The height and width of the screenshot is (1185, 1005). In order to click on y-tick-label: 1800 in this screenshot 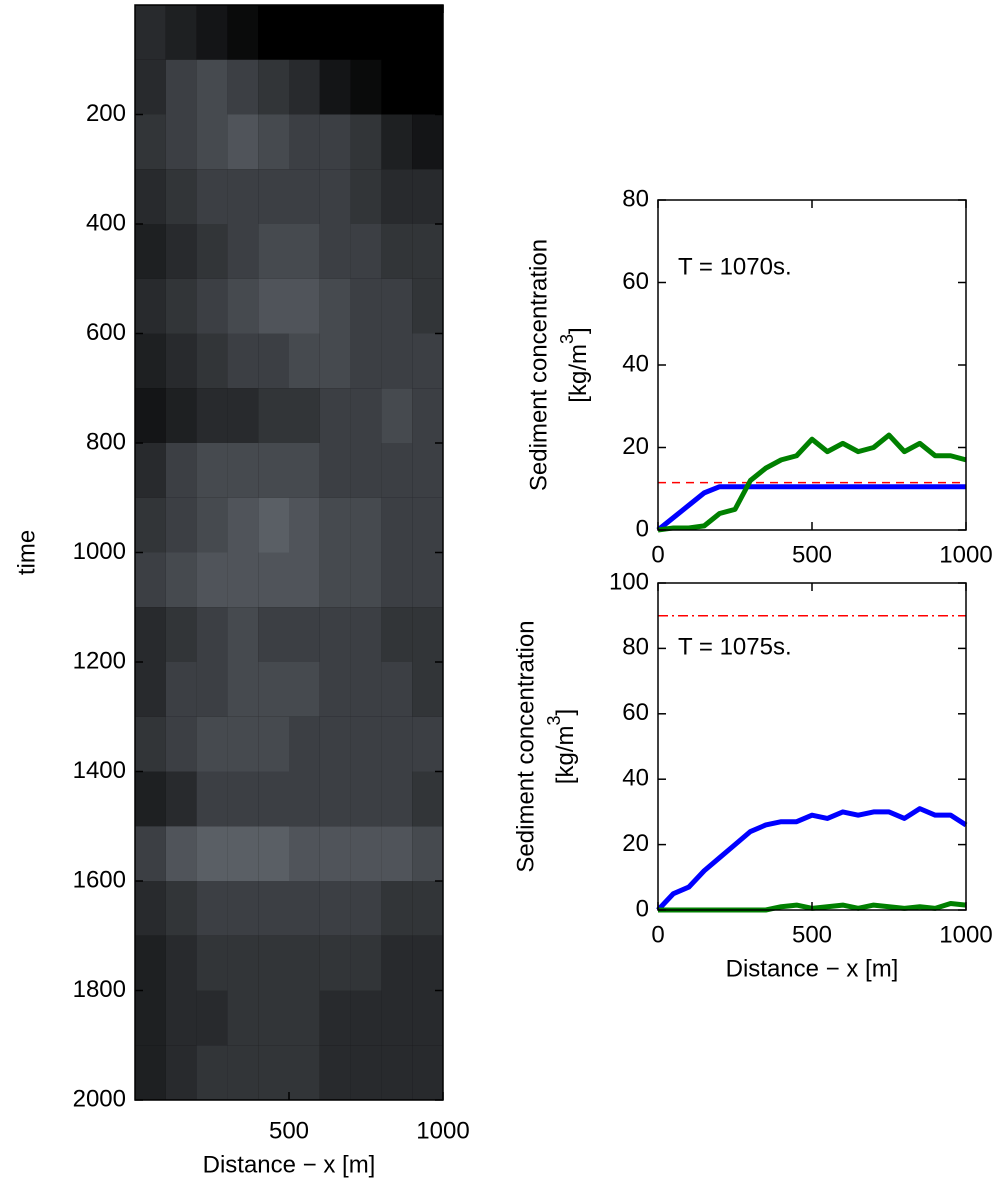, I will do `click(99, 989)`.